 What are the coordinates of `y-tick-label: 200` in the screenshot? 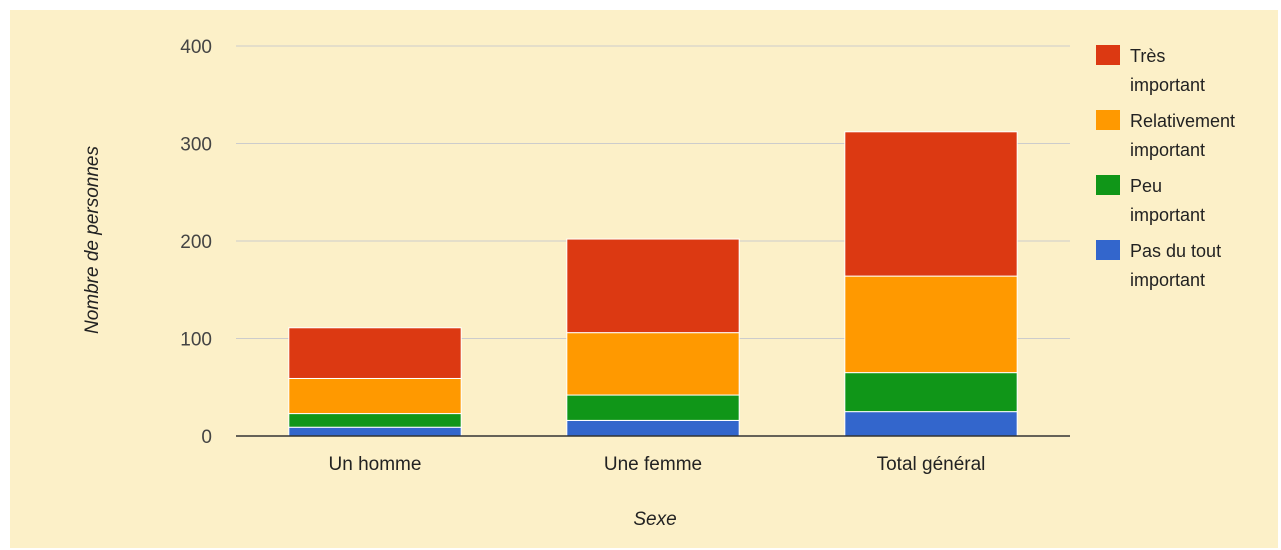 It's located at (196, 242).